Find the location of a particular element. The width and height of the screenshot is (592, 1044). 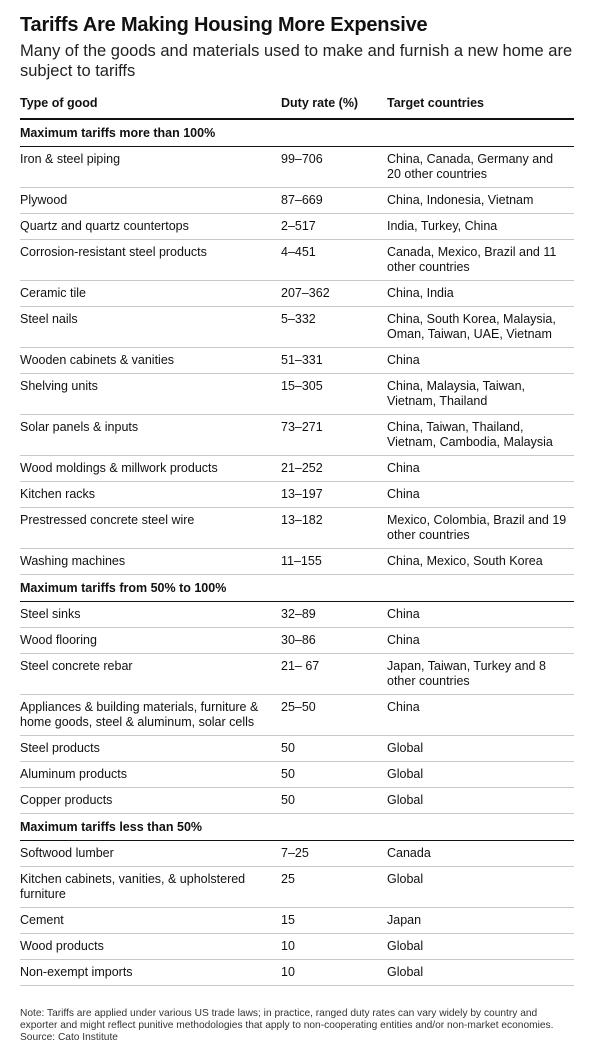

cell-duty-rate: 13–197 is located at coordinates (334, 494).